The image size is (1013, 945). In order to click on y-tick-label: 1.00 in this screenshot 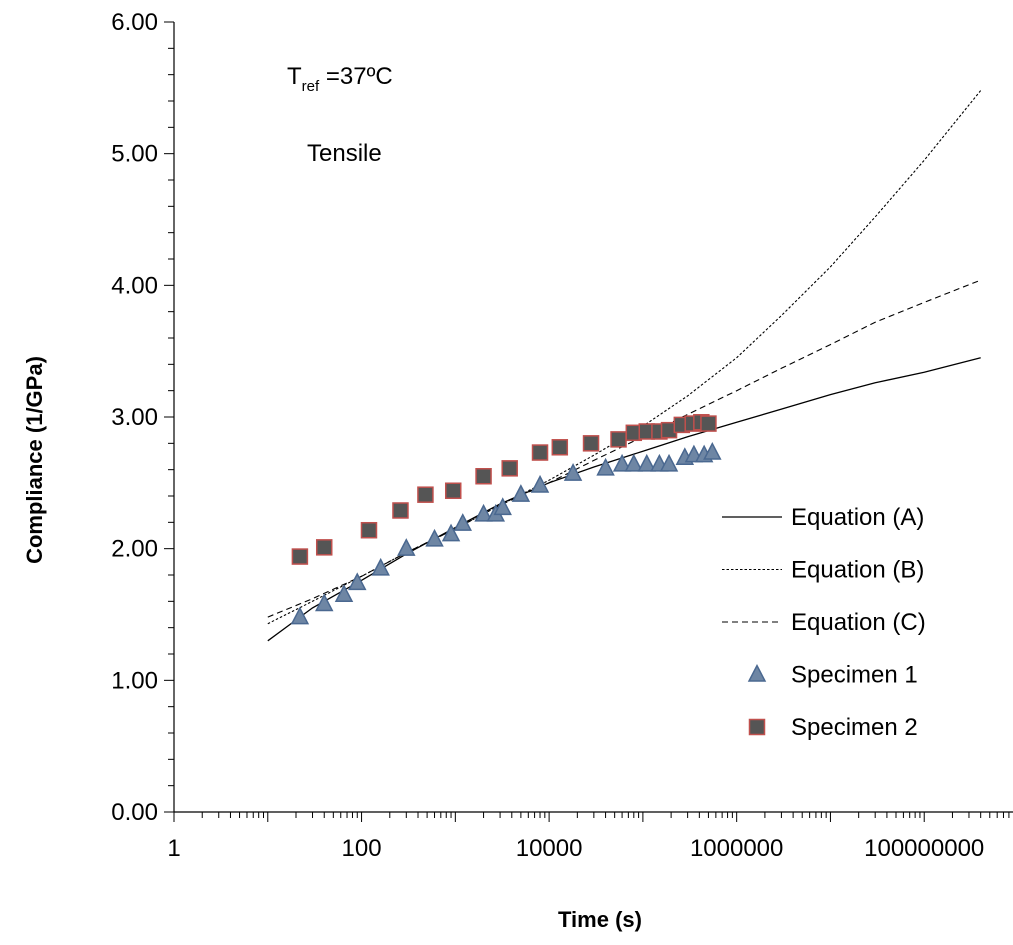, I will do `click(134, 680)`.